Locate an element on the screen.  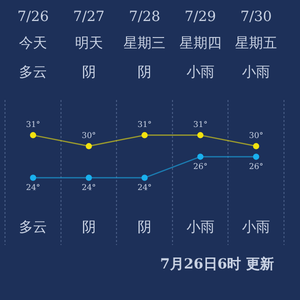
annotation: 多云 is located at coordinates (33, 228).